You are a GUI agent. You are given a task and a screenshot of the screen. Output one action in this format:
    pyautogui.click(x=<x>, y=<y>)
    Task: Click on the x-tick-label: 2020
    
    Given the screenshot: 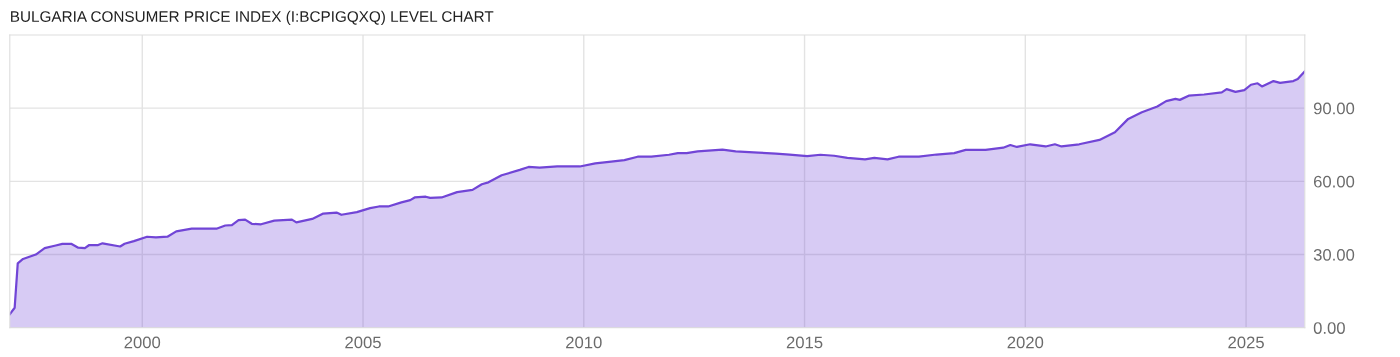 What is the action you would take?
    pyautogui.click(x=1025, y=342)
    